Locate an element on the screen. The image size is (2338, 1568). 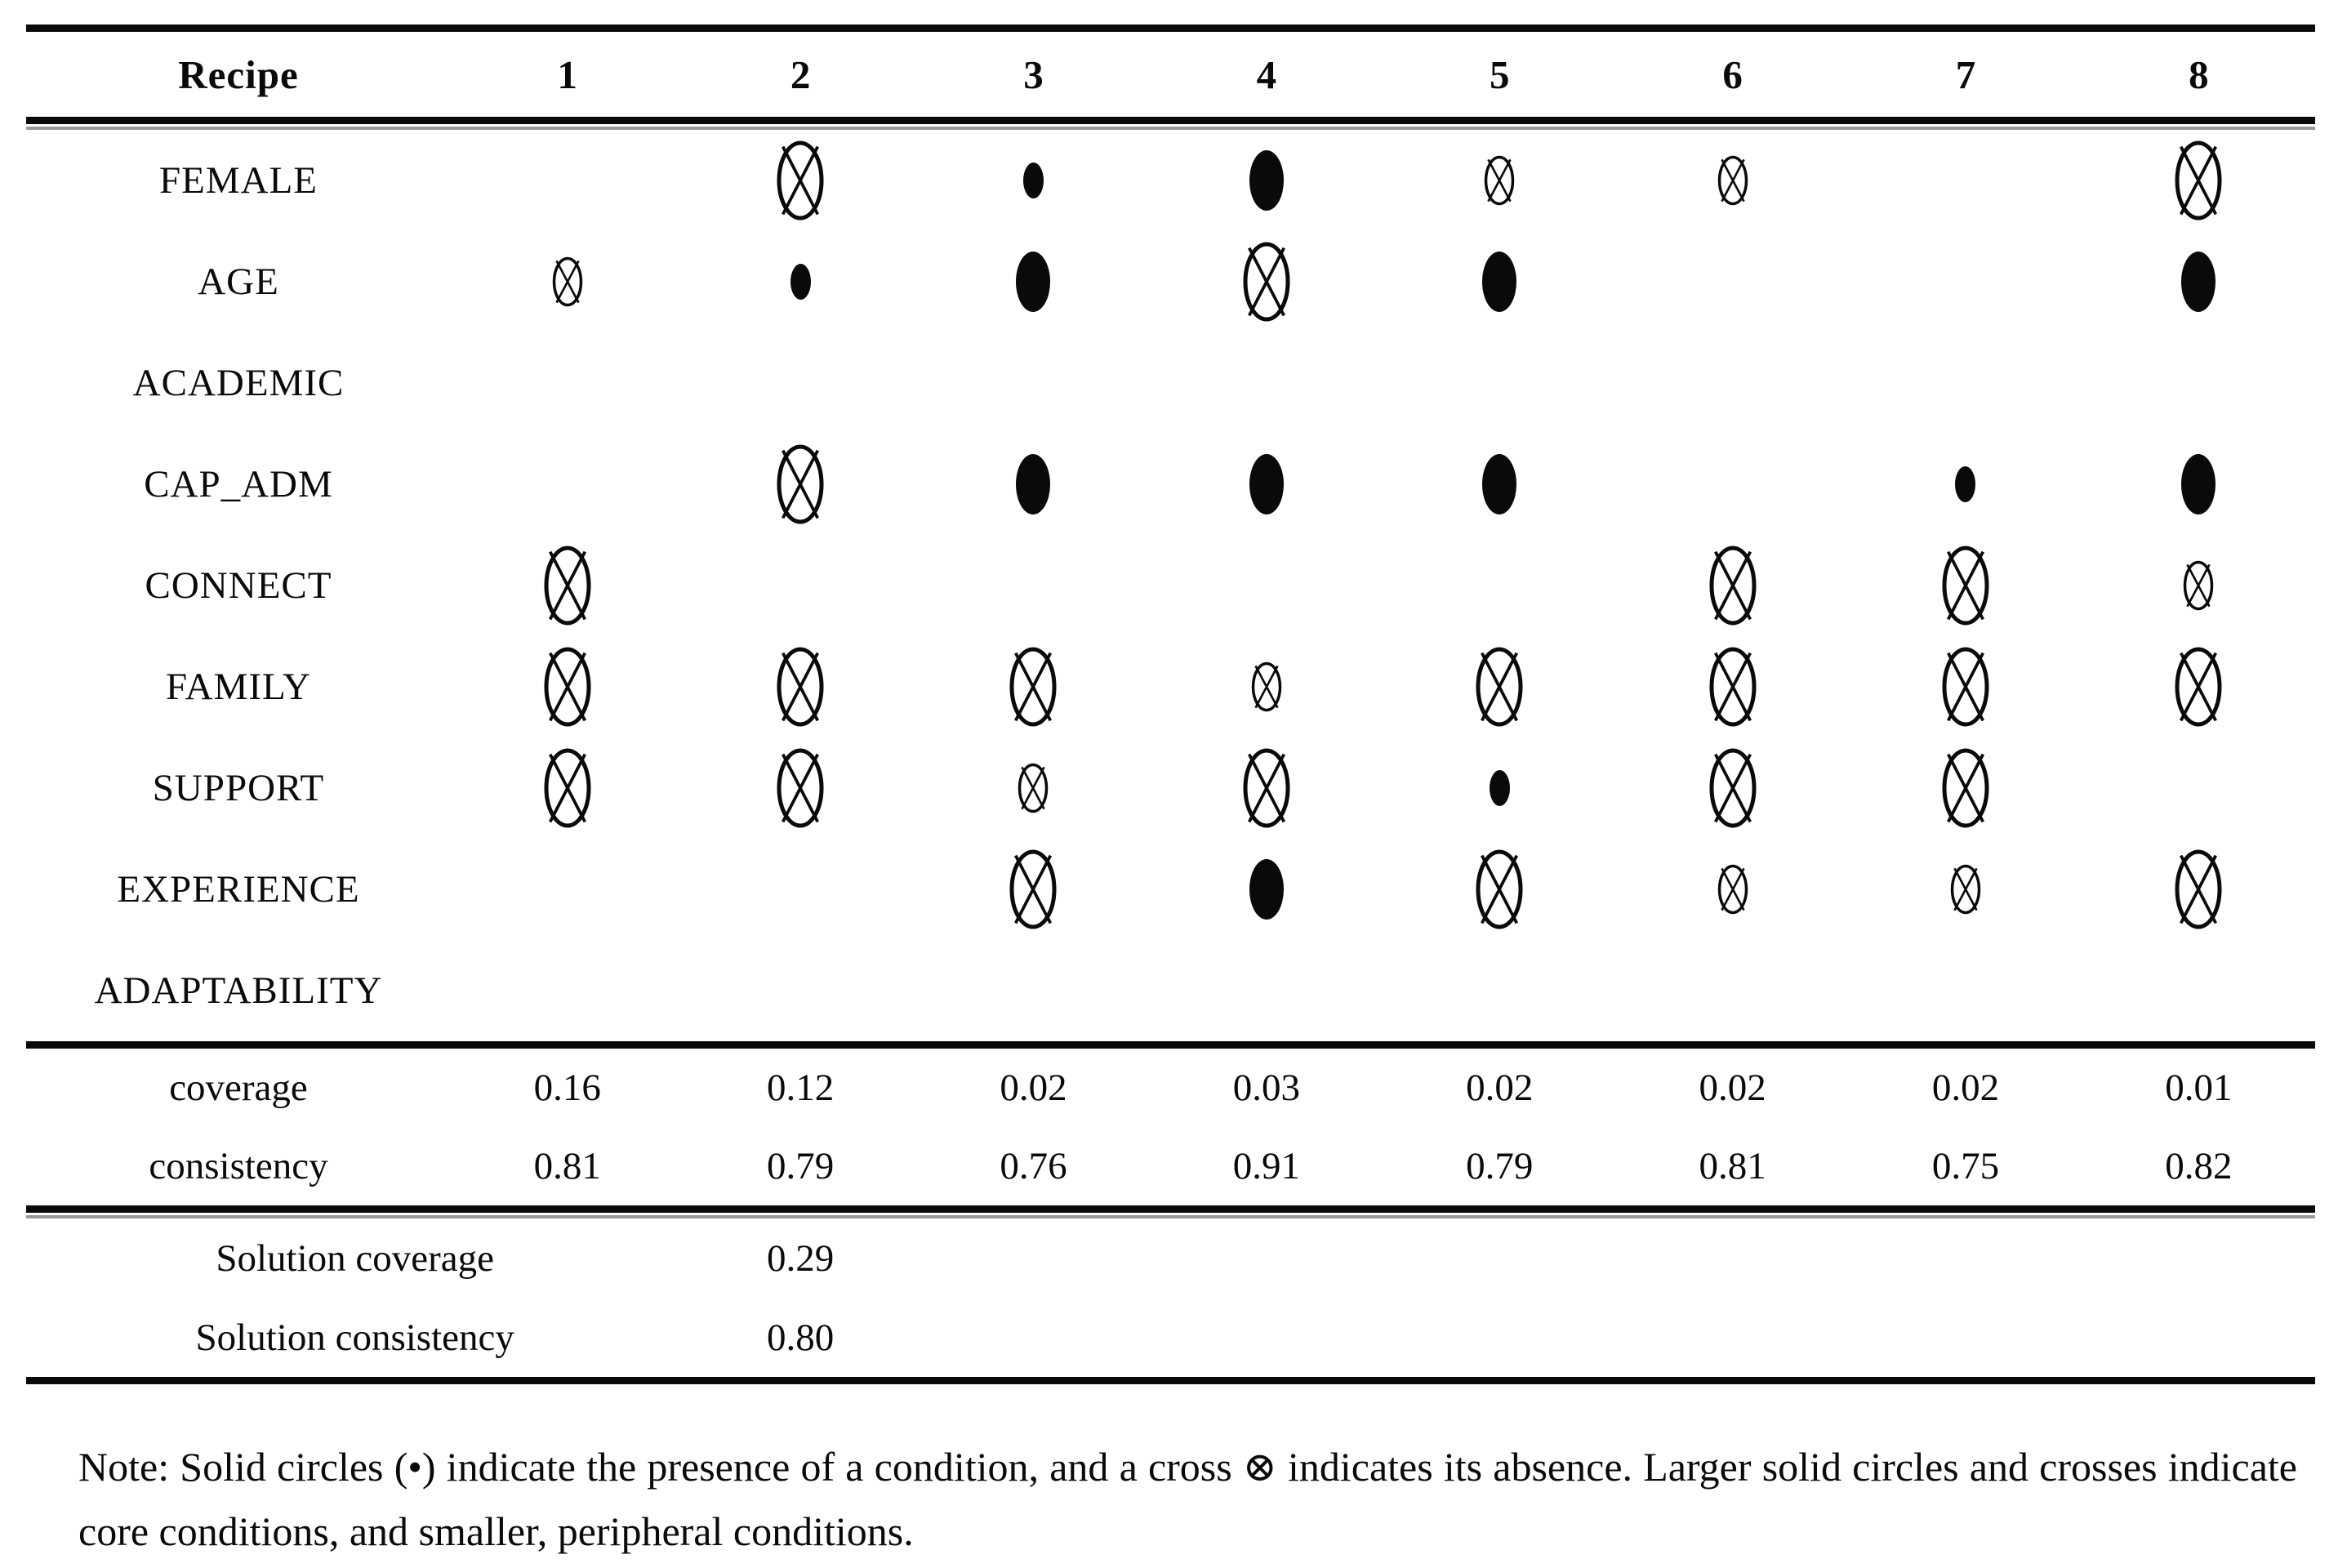
cell-solution-consistency-value: 0.80 is located at coordinates (800, 1337).